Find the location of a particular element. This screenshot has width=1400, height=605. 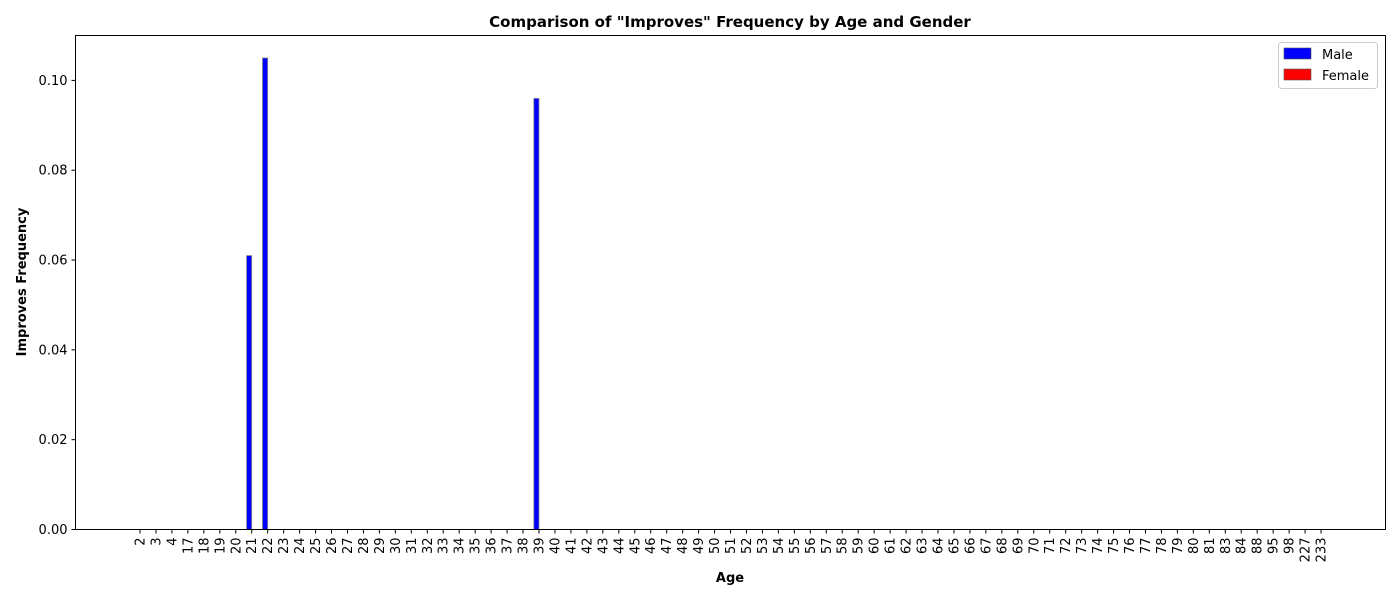

y-tick-label: 0.00 is located at coordinates (53, 530).